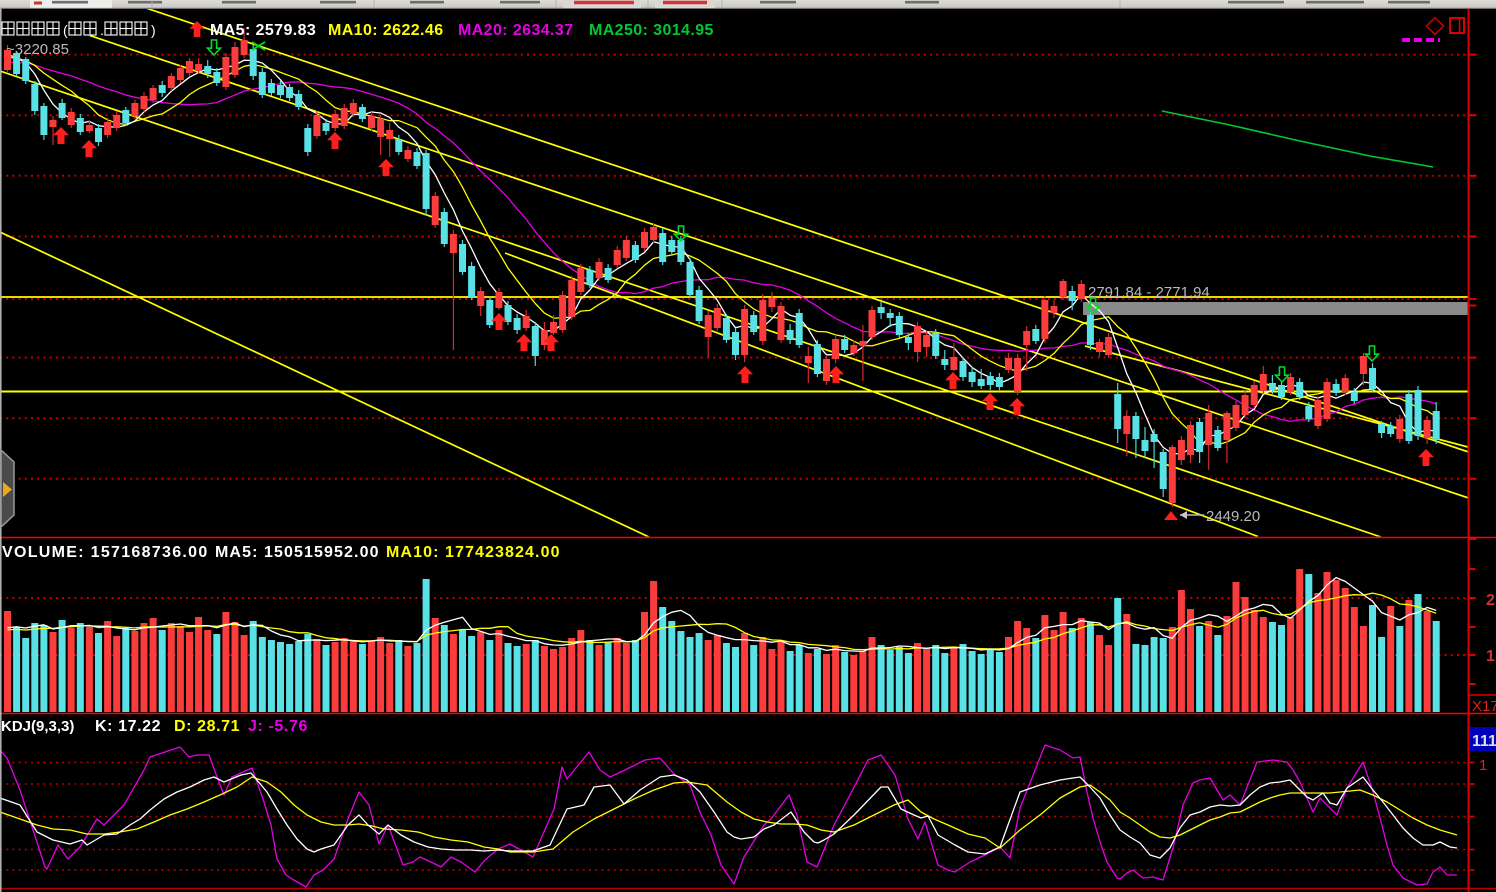 This screenshot has width=1496, height=892. Describe the element at coordinates (263, 30) in the screenshot. I see `svg-text: MA5: 2579.83` at that location.